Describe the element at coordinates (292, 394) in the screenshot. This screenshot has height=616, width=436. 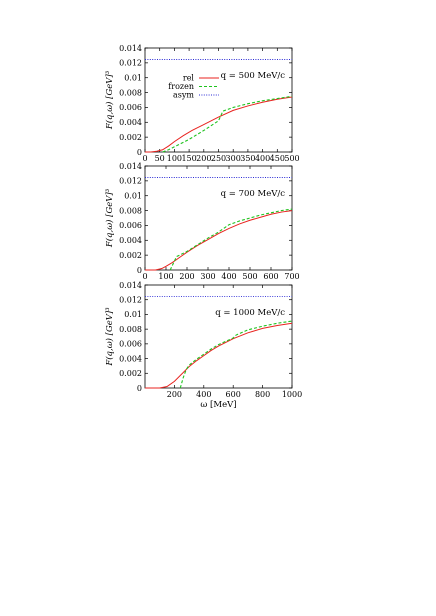
I see `x-tick-label: 1000` at that location.